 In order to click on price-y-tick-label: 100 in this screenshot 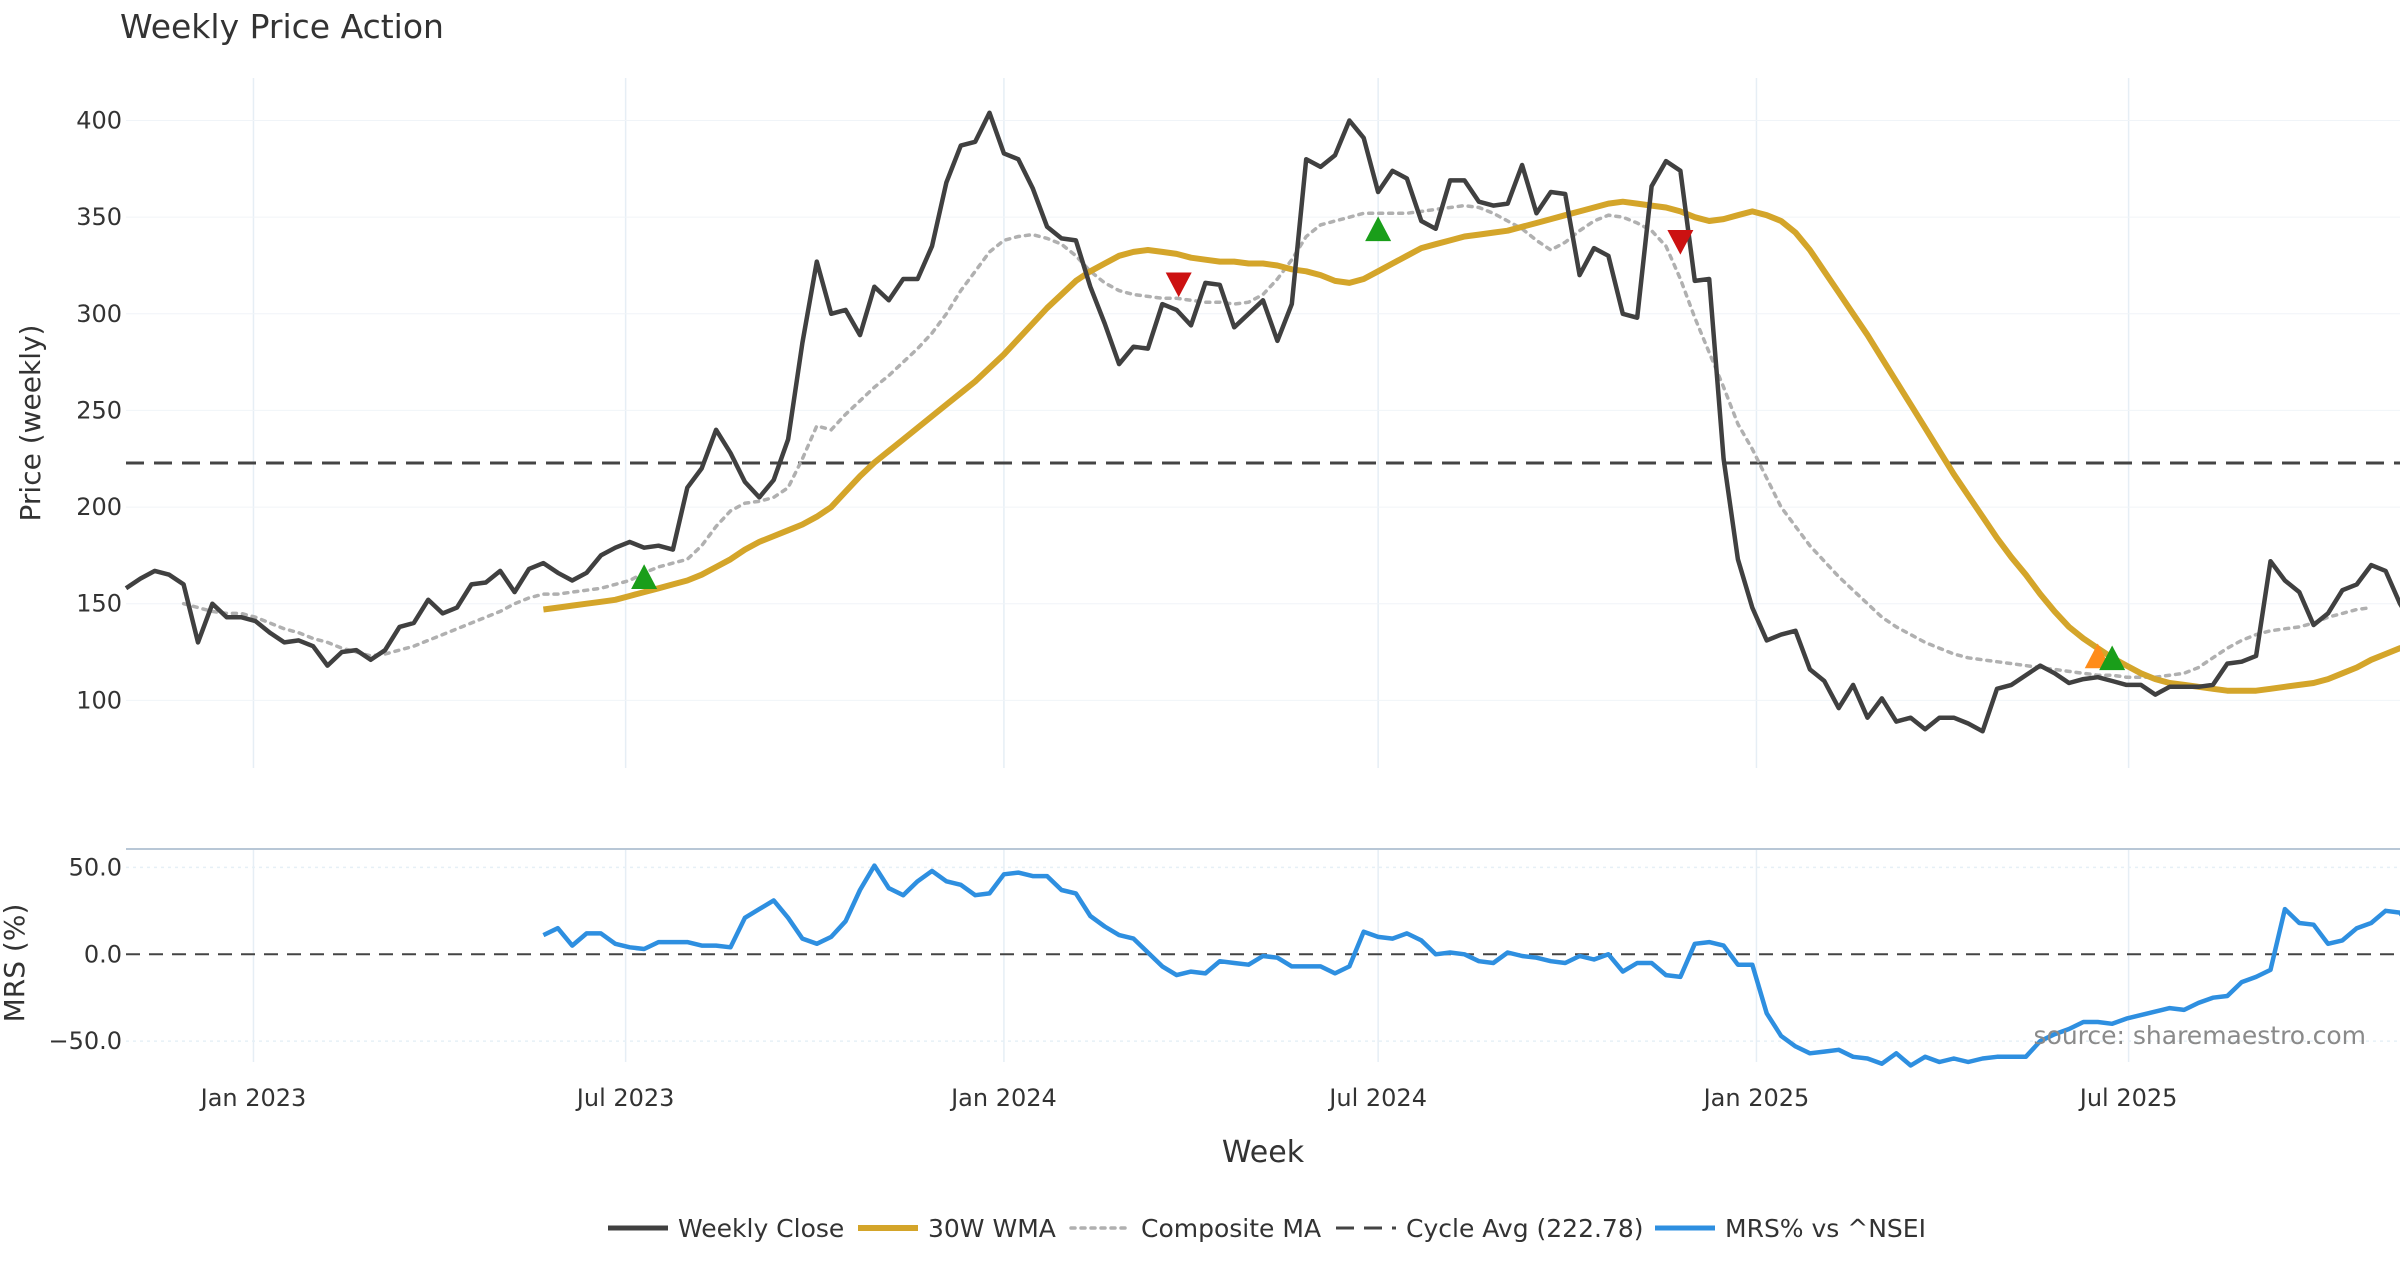, I will do `click(99, 700)`.